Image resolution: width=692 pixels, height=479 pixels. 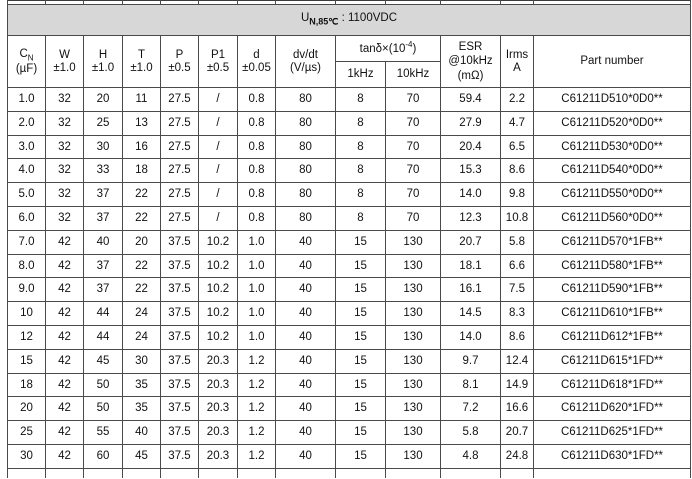 What do you see at coordinates (141, 61) in the screenshot?
I see `col-header-t: T ±1.0` at bounding box center [141, 61].